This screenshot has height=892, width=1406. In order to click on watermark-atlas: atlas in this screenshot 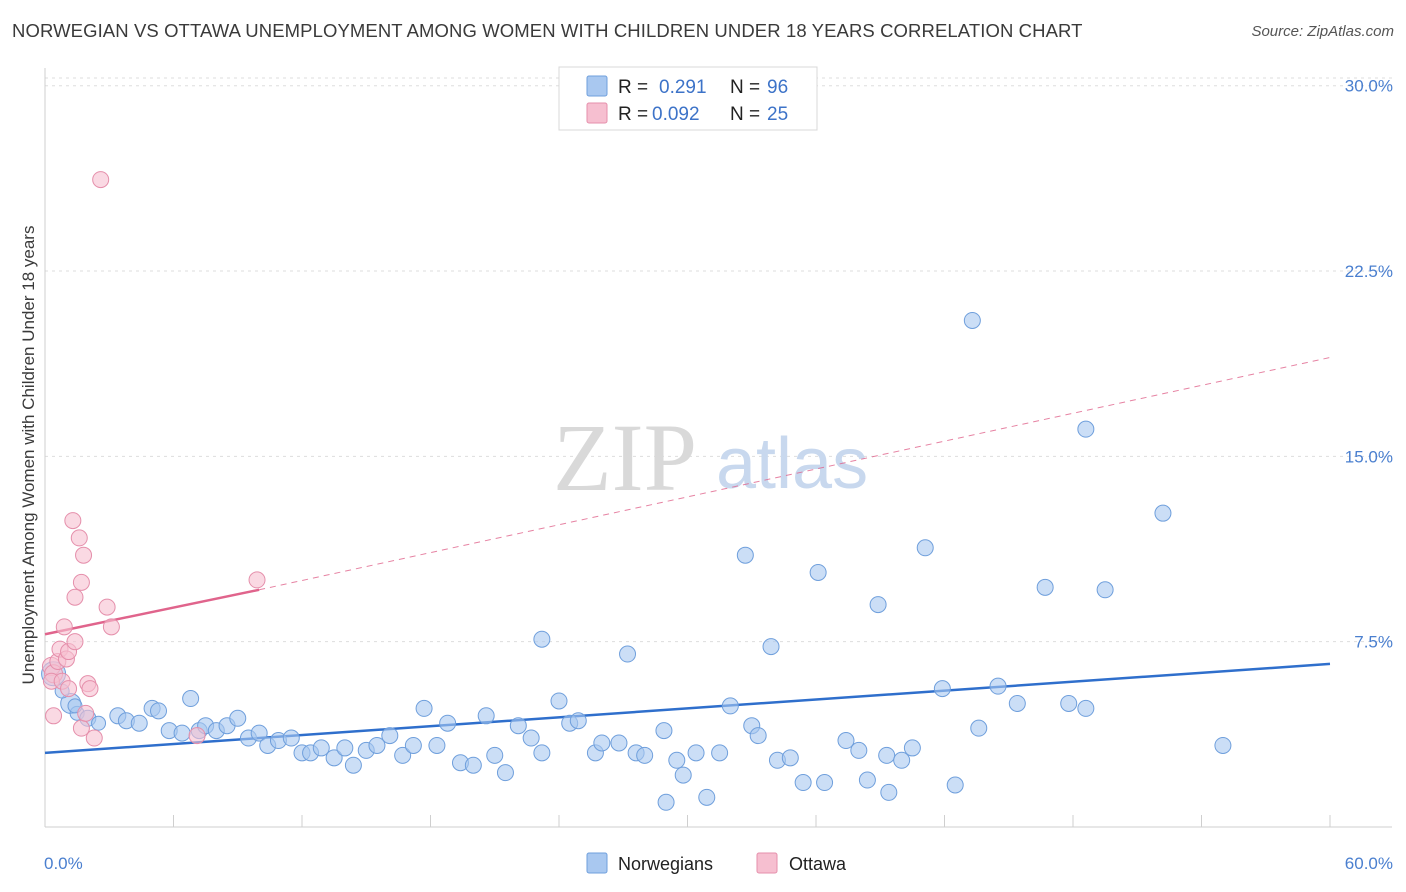, I will do `click(792, 464)`.